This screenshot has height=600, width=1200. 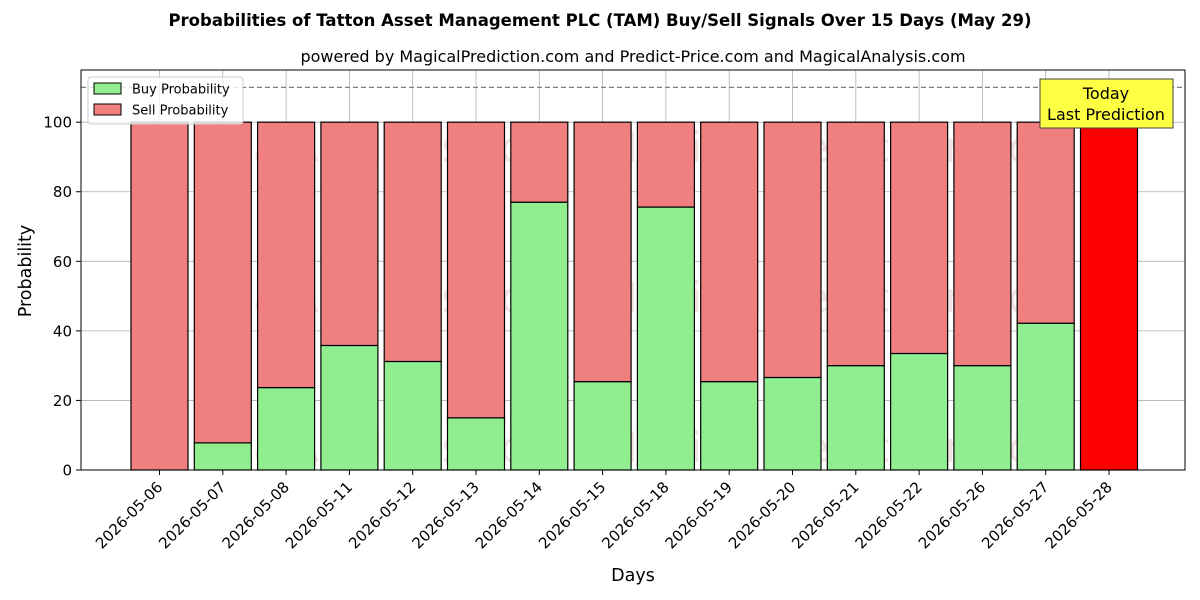 I want to click on today-annotation: Today Last Prediction, so click(x=1106, y=103).